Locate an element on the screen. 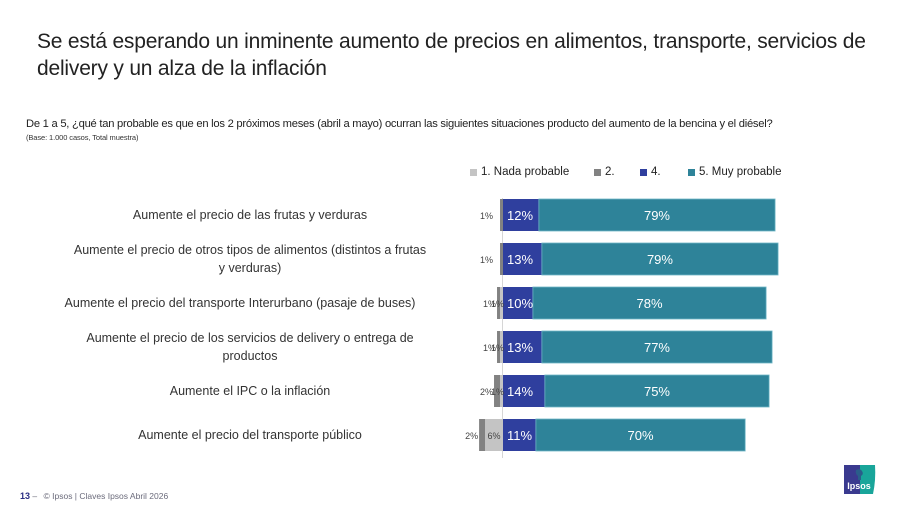  legend-label: 5. Muy probable is located at coordinates (740, 172).